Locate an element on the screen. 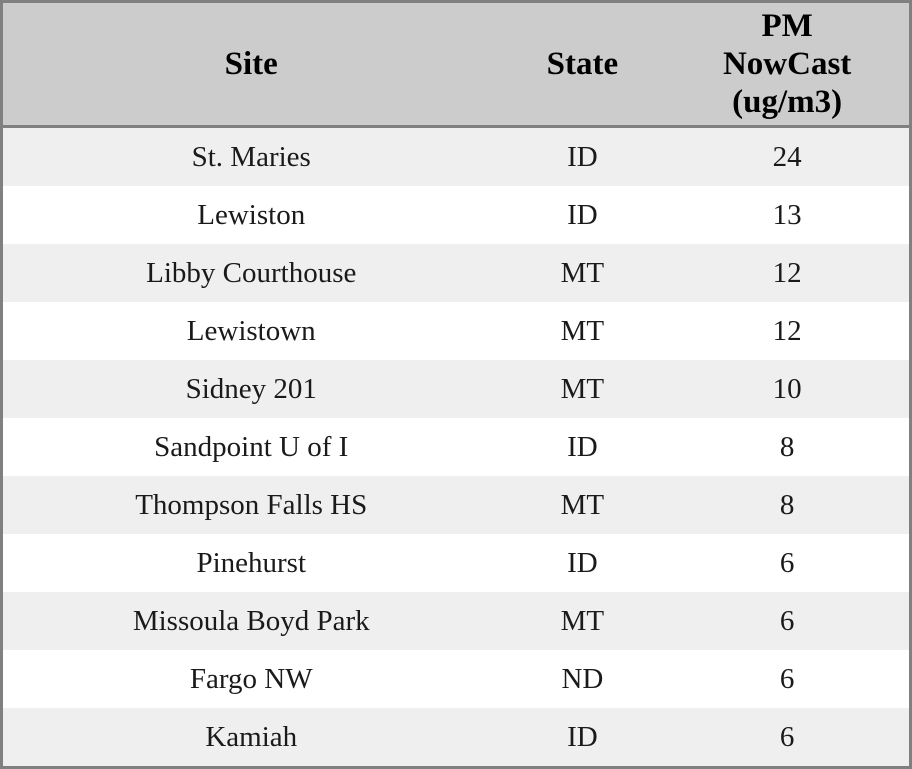 This screenshot has width=912, height=769. table-row: Lewiston ID 13 is located at coordinates (456, 215).